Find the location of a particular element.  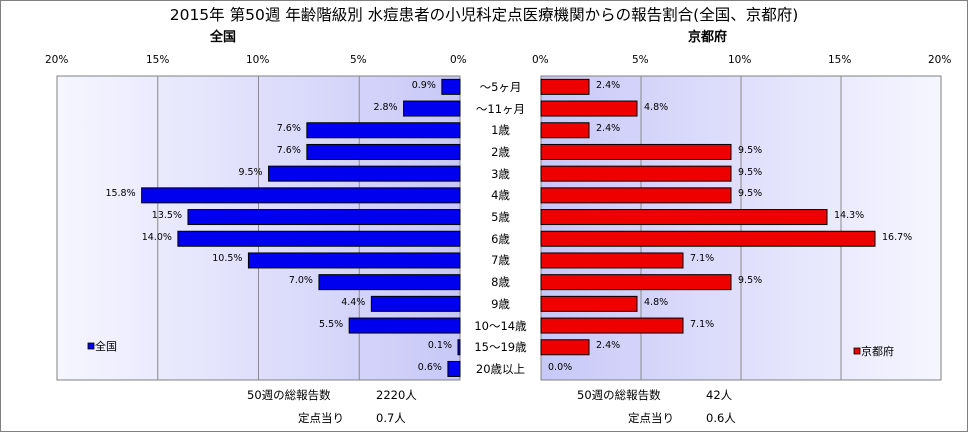

national-tick-label: 10% is located at coordinates (258, 60).